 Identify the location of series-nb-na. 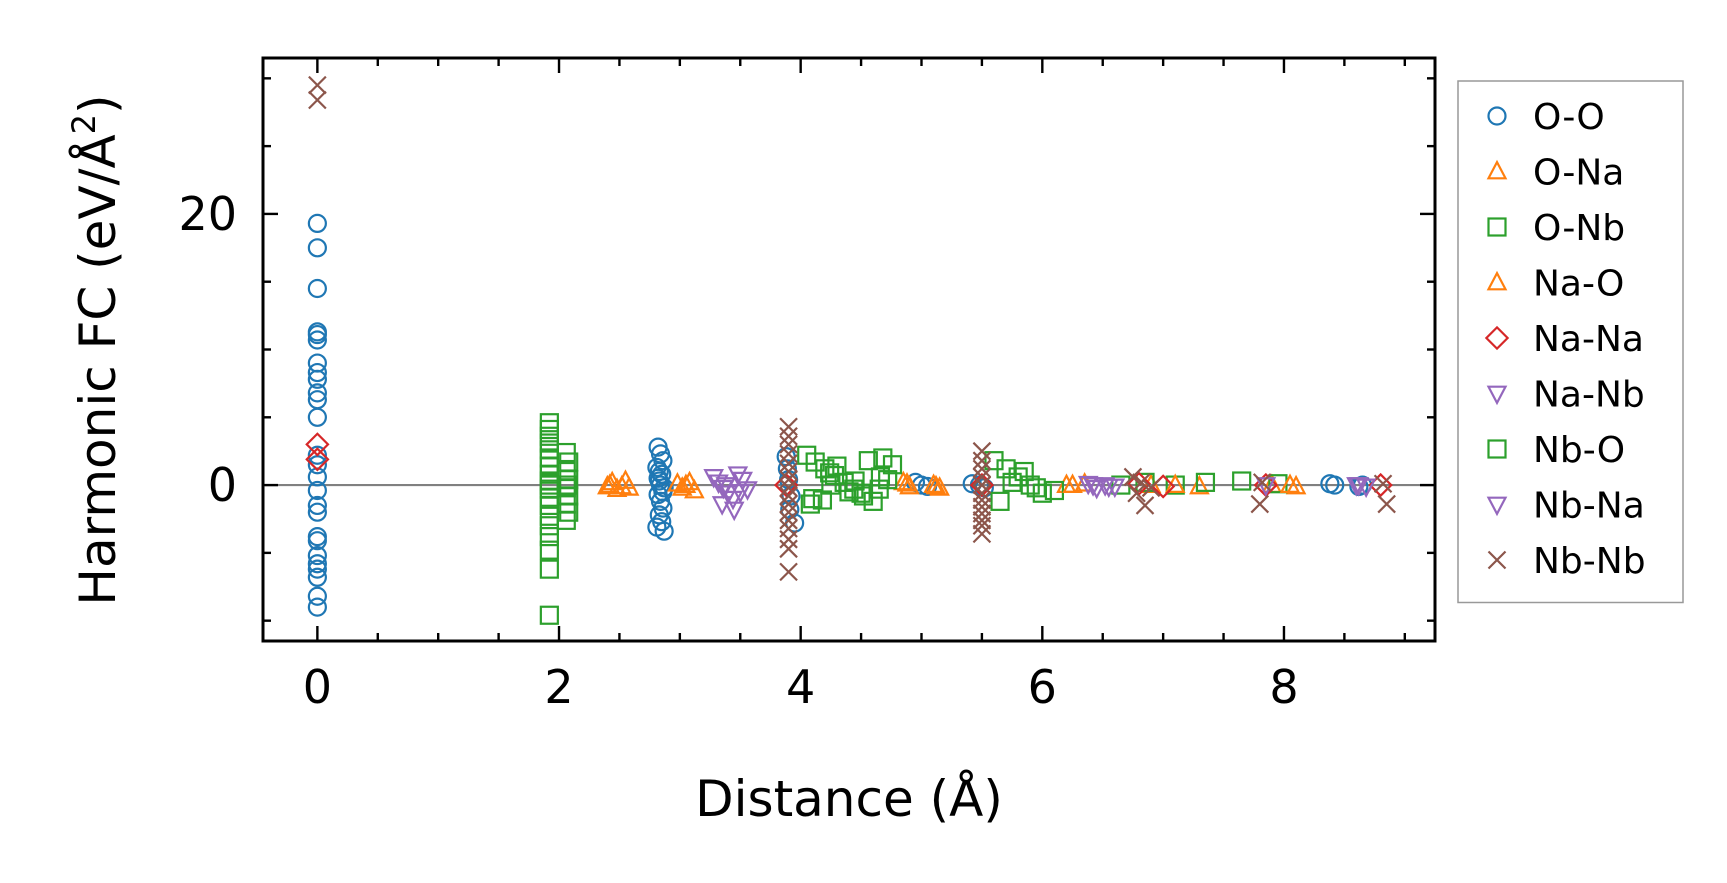
(1042, 490).